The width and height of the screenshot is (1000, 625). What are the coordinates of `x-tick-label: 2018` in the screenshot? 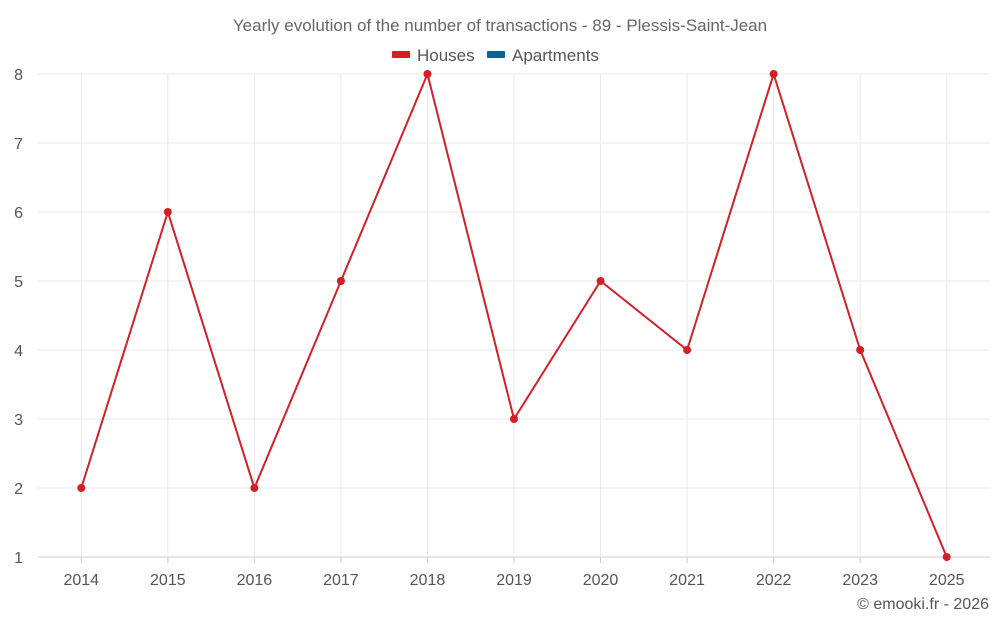 It's located at (428, 580).